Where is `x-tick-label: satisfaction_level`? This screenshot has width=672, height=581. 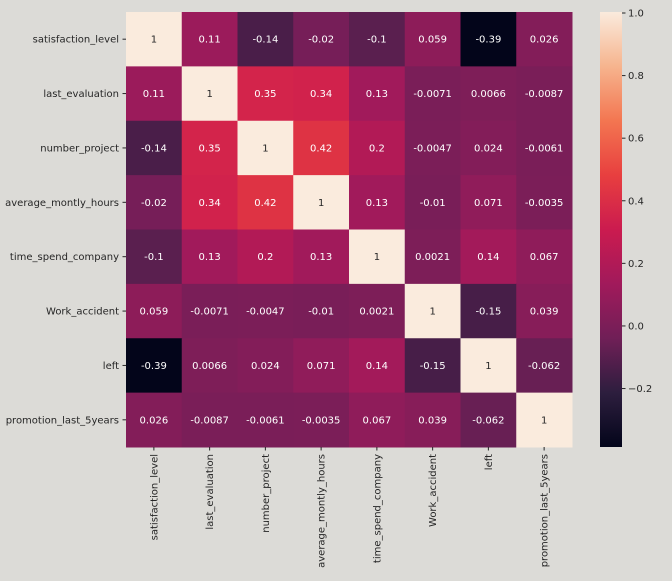 x-tick-label: satisfaction_level is located at coordinates (154, 497).